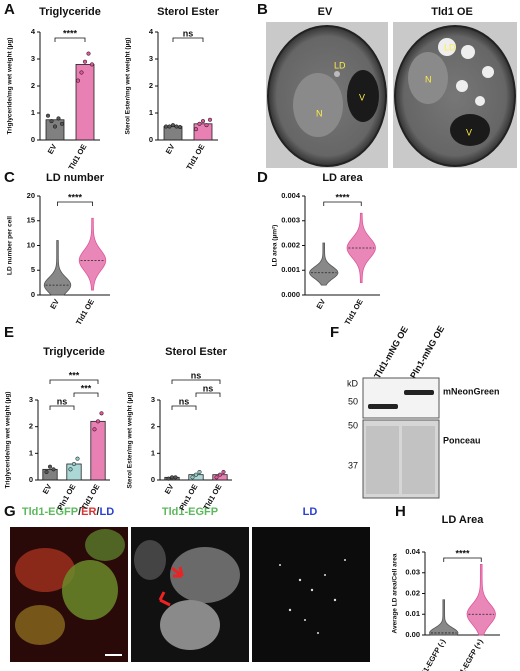 Image resolution: width=520 pixels, height=671 pixels. What do you see at coordinates (8, 440) in the screenshot?
I see `y-axis-label: Triglyceride/mg wet weight (µg)` at bounding box center [8, 440].